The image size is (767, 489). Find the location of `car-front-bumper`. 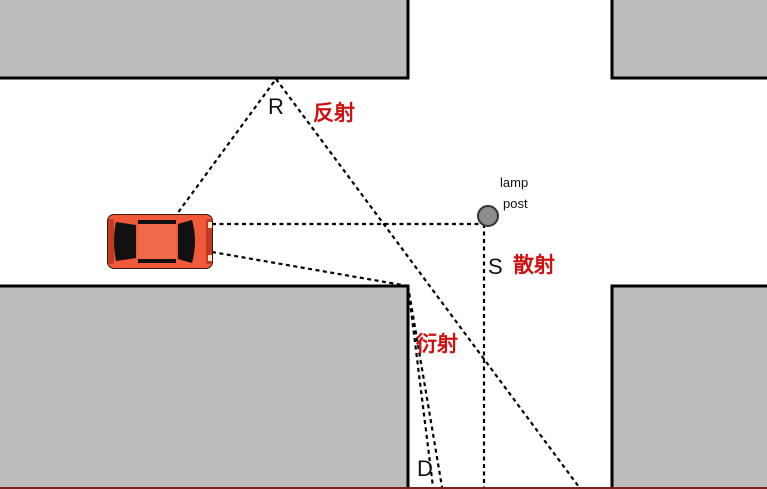

car-front-bumper is located at coordinates (209, 241).